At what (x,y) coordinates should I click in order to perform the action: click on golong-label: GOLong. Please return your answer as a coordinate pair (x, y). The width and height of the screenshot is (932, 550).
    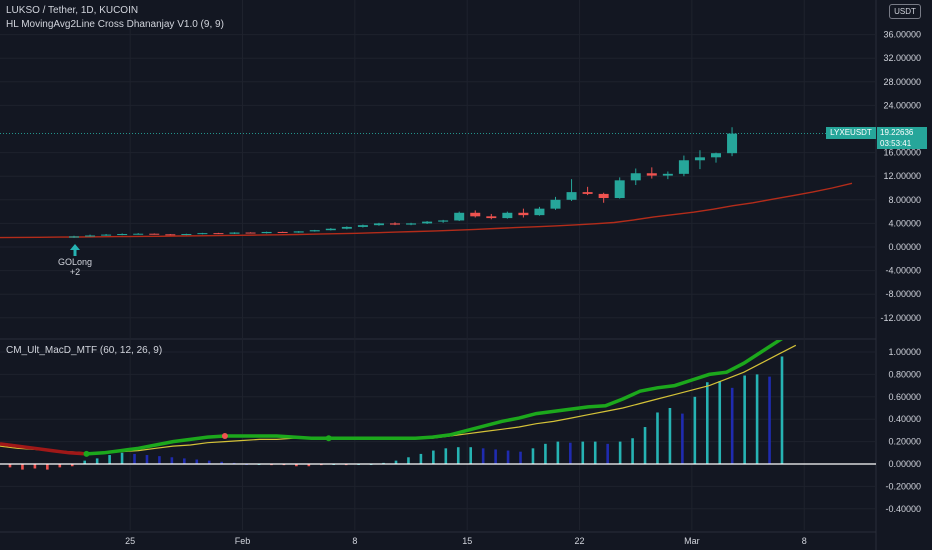
    Looking at the image, I should click on (75, 262).